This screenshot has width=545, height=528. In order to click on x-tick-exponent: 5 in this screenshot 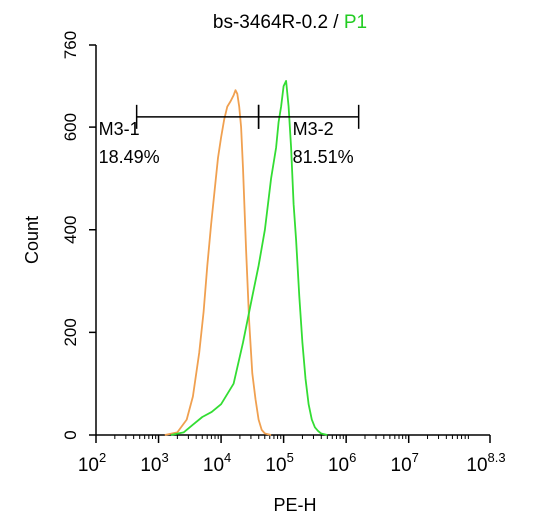, I will do `click(290, 457)`.